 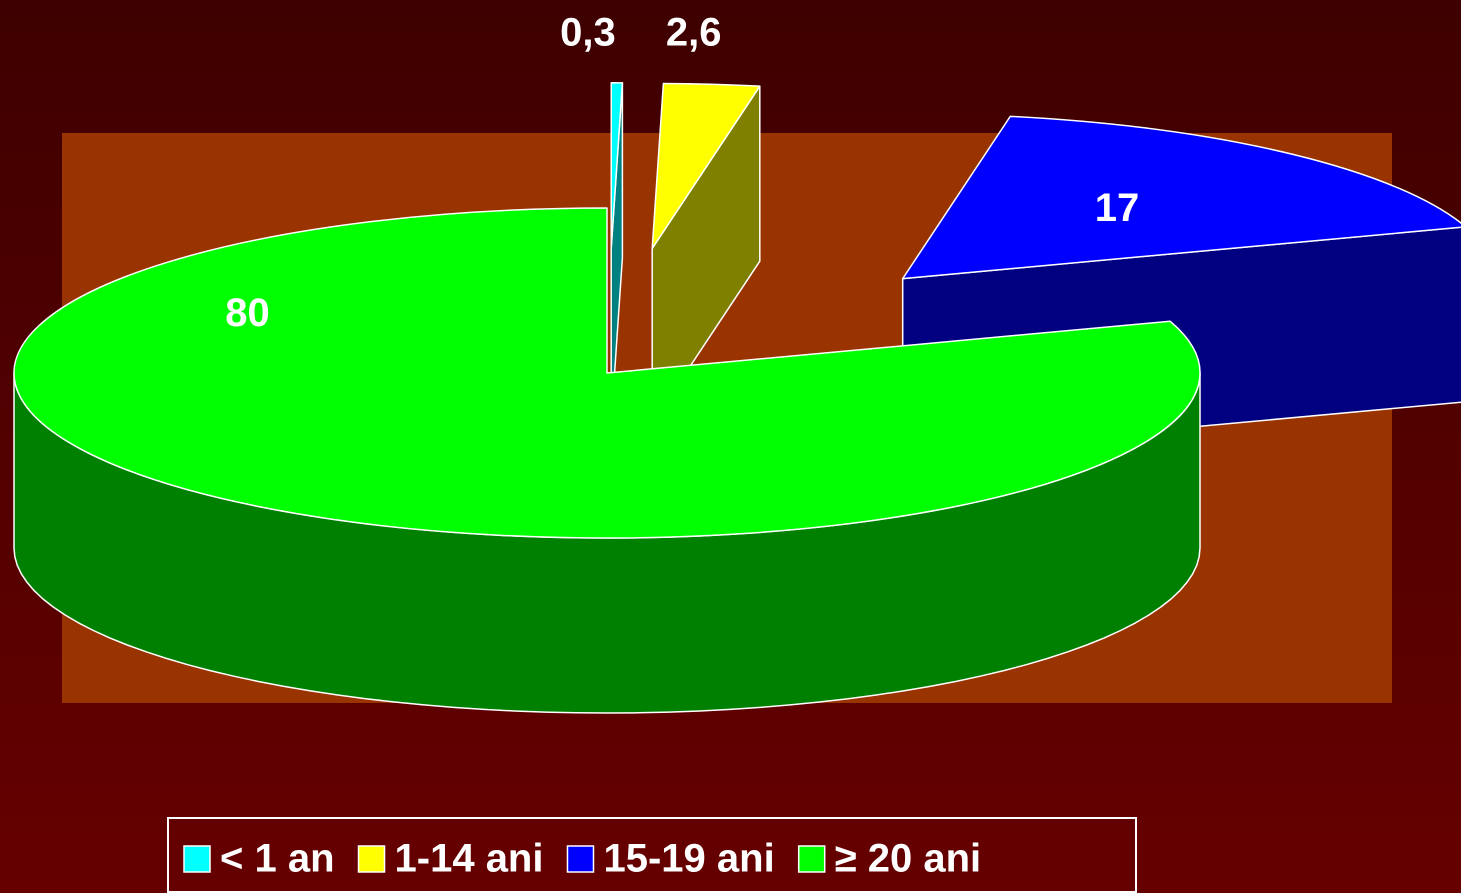 What do you see at coordinates (247, 313) in the screenshot?
I see `data-label: 80` at bounding box center [247, 313].